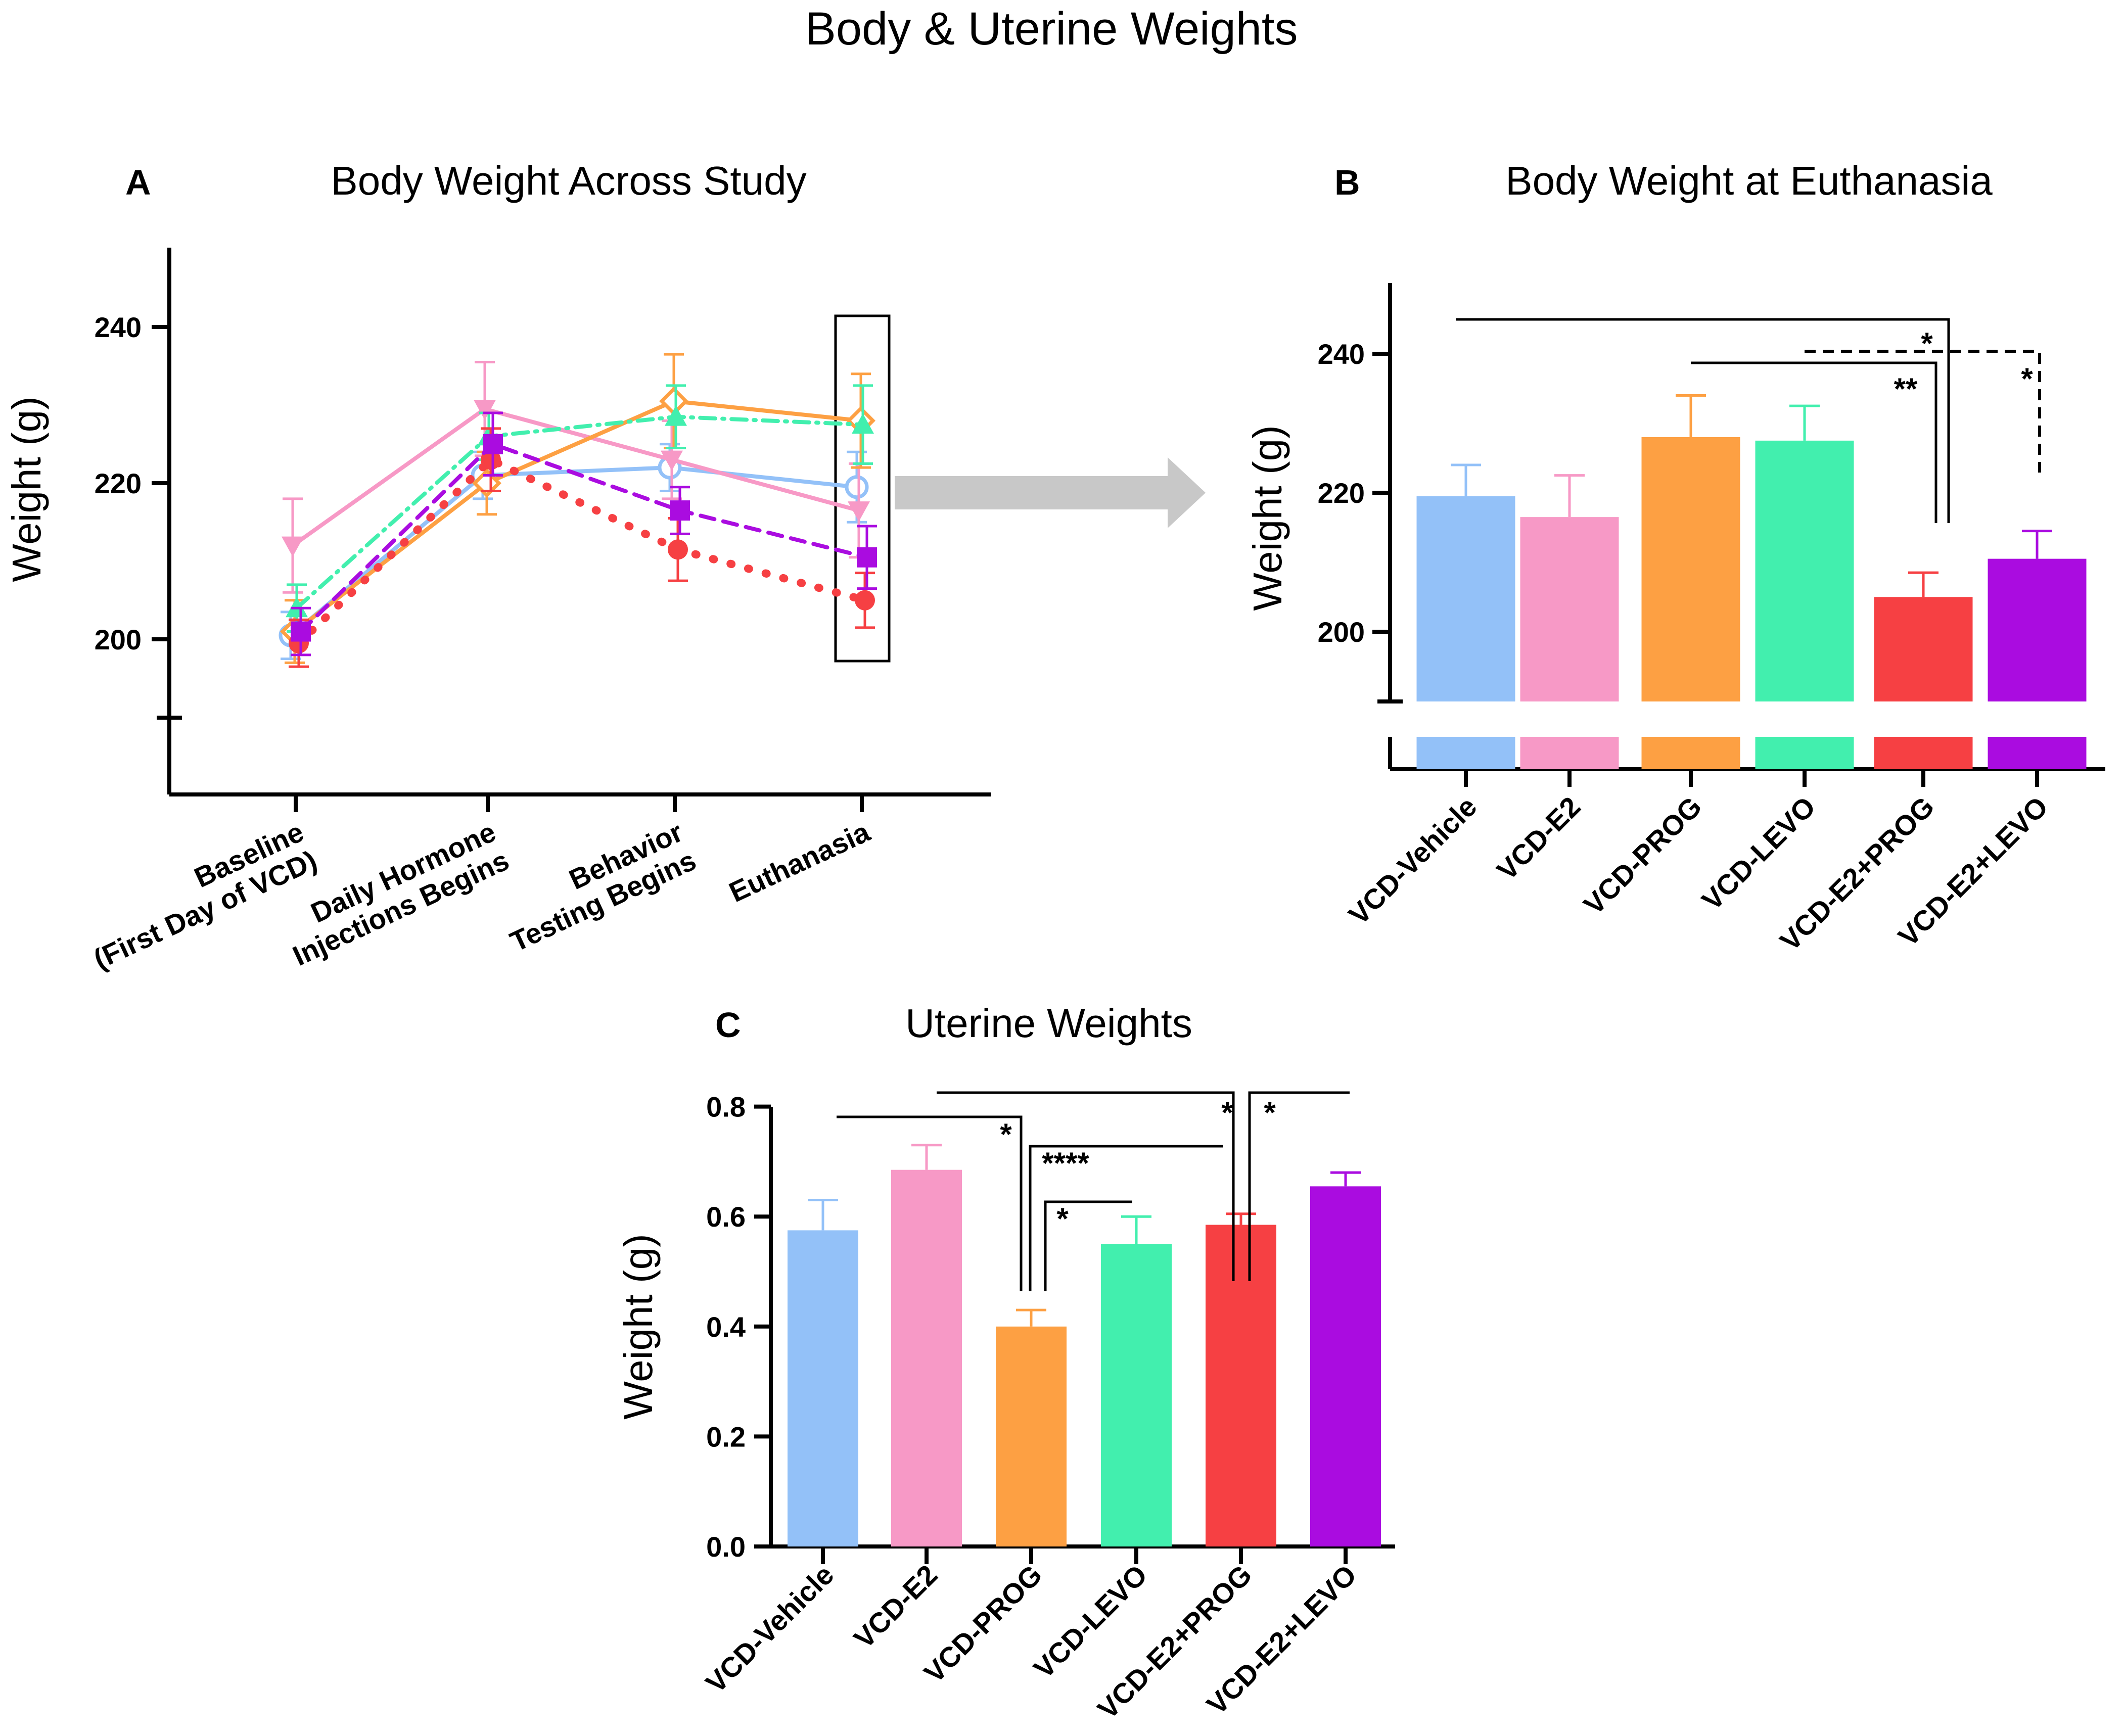 Image resolution: width=2123 pixels, height=1736 pixels. Describe the element at coordinates (726, 1547) in the screenshot. I see `panel-c-y-tick-label: 0.0` at that location.